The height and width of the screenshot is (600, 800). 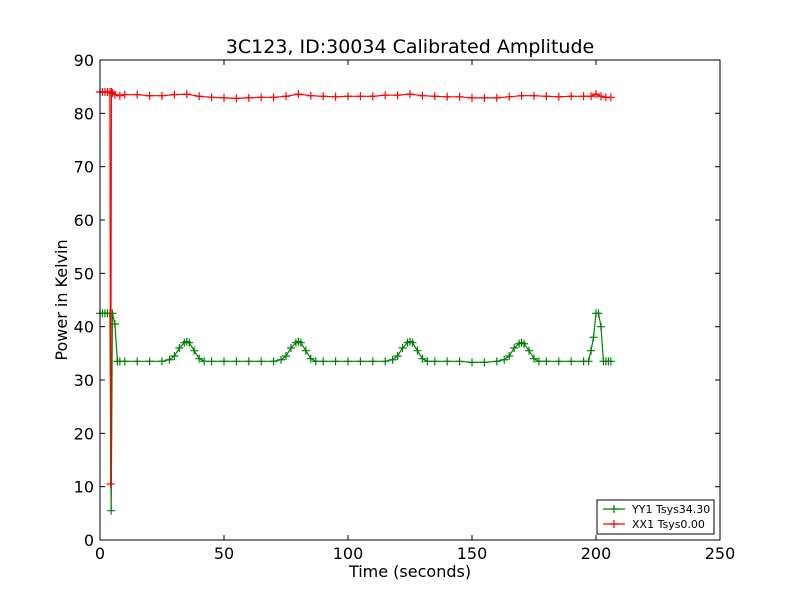 What do you see at coordinates (89, 540) in the screenshot?
I see `y-tick-label: 0` at bounding box center [89, 540].